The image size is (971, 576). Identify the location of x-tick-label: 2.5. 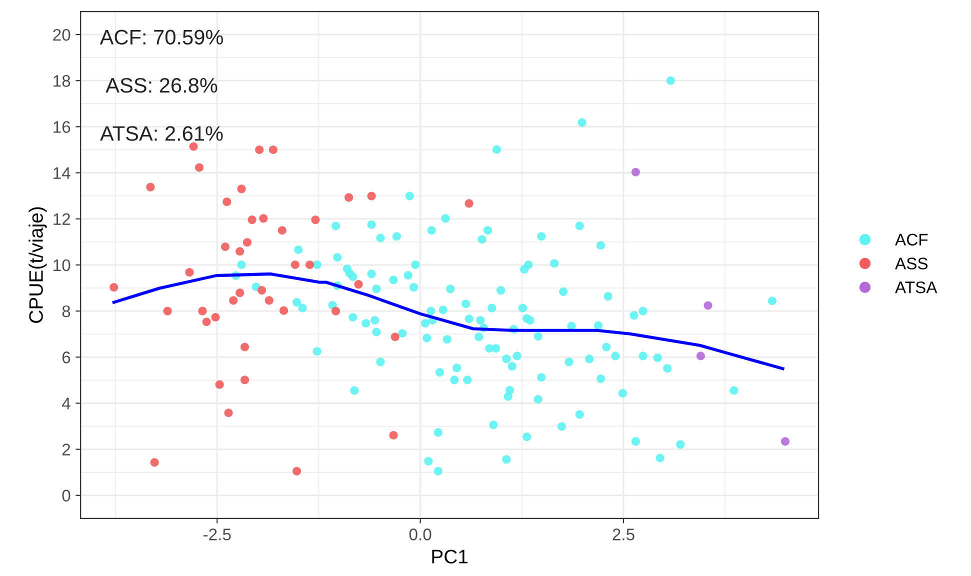
(623, 534).